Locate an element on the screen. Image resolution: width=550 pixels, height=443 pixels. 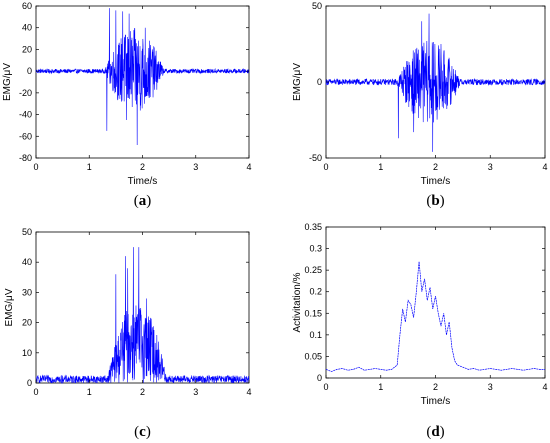
y-tick-label: 0.15 is located at coordinates (313, 313).